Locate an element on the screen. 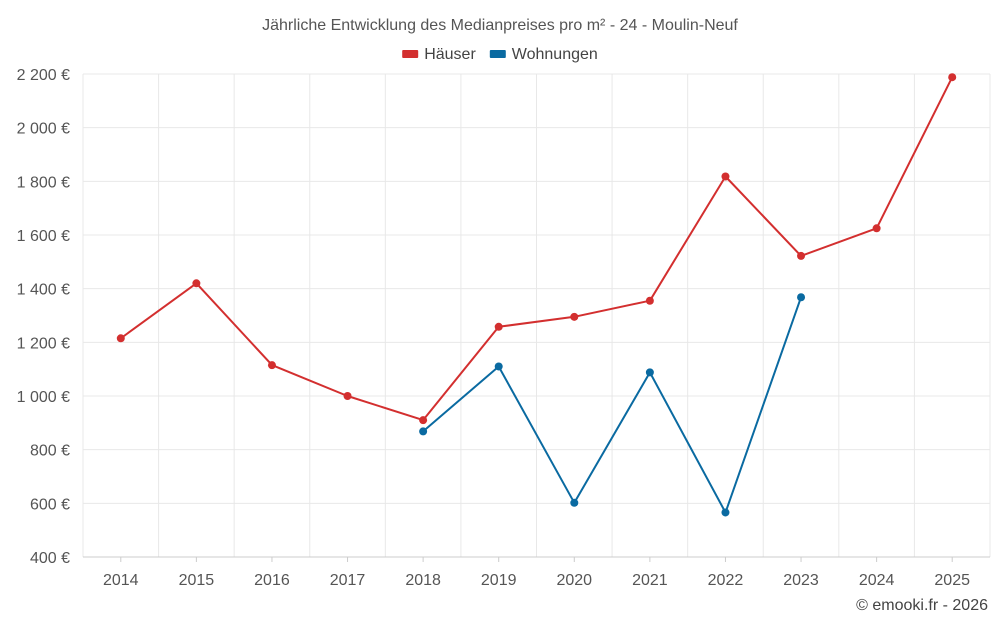  x-tick-label: 2019 is located at coordinates (499, 580).